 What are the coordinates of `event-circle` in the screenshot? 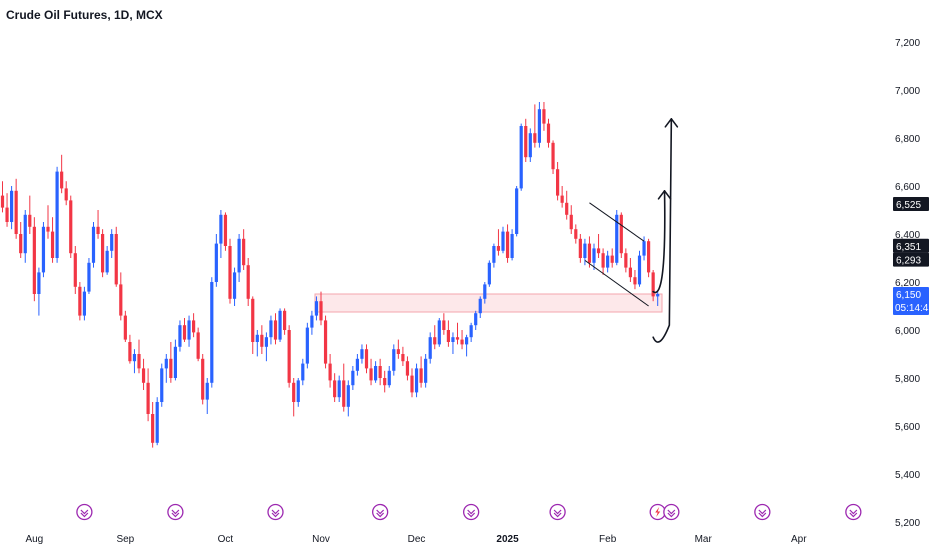 It's located at (84, 512).